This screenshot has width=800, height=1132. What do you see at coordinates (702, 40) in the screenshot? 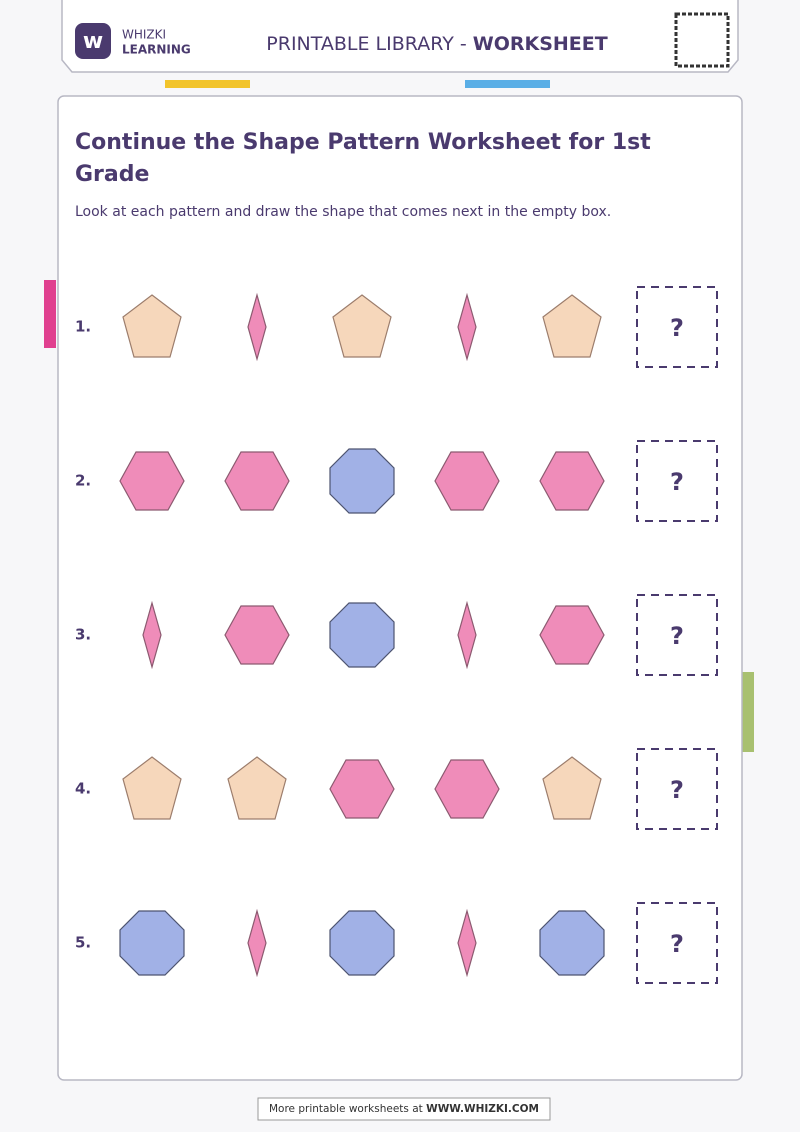
I see `qr-code` at bounding box center [702, 40].